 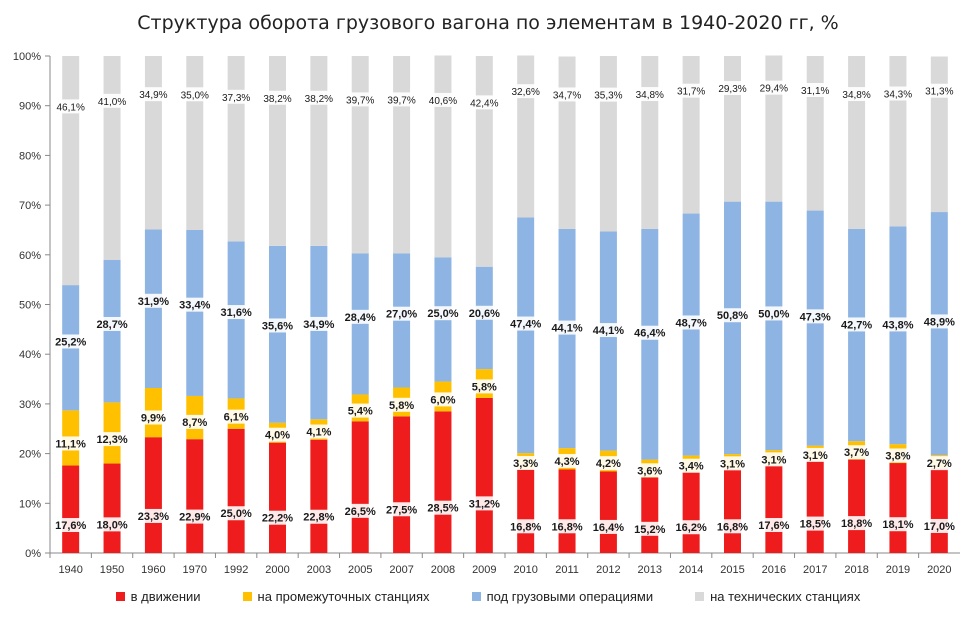 I want to click on legend-label-moving: в движении, so click(x=165, y=596).